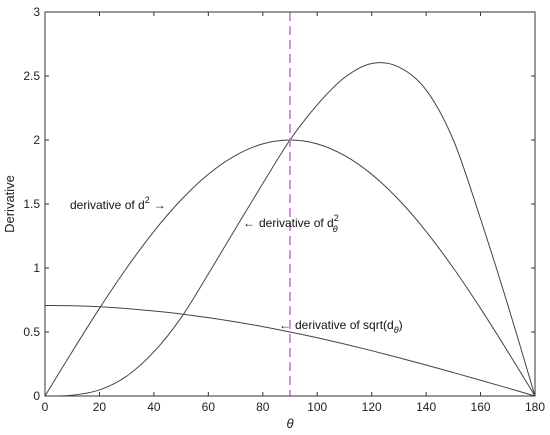 The image size is (550, 435). Describe the element at coordinates (535, 407) in the screenshot. I see `x-tick-label: 180` at that location.